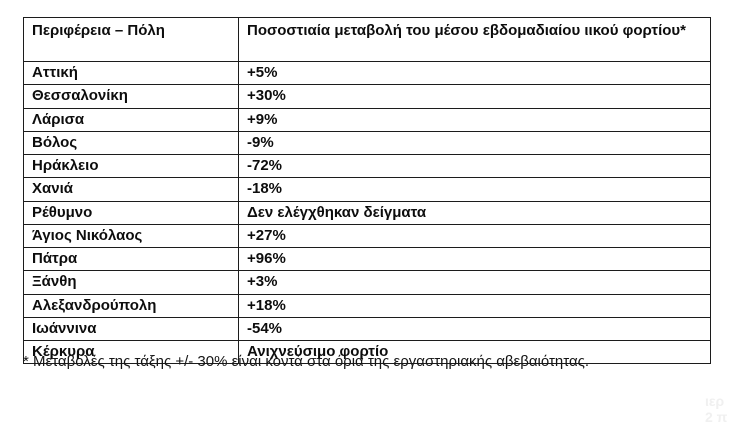  I want to click on table-row: Αλεξανδρούπολη +18%, so click(367, 305).